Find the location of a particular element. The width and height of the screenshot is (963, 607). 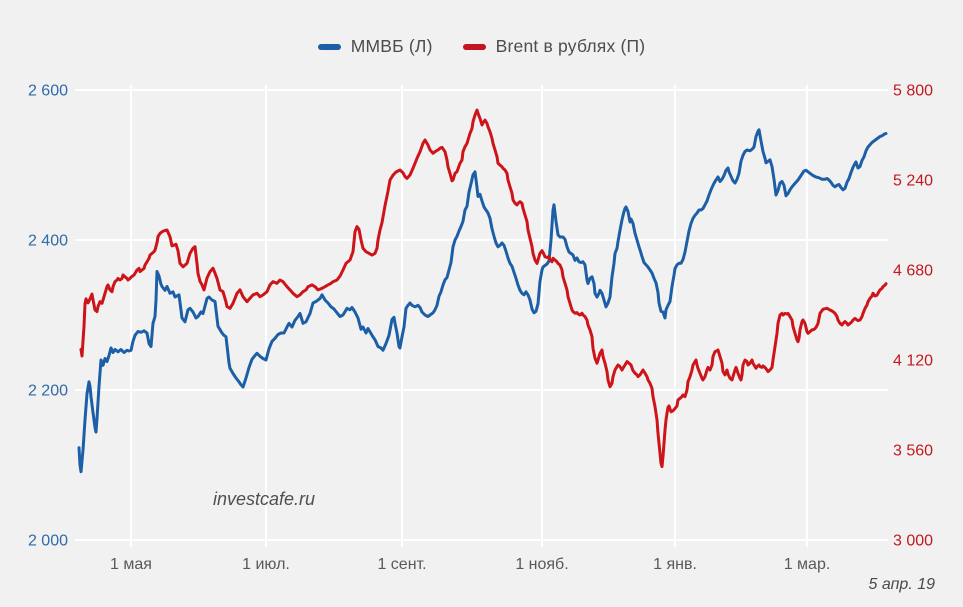

left-axis-label: 2 000 is located at coordinates (48, 541).